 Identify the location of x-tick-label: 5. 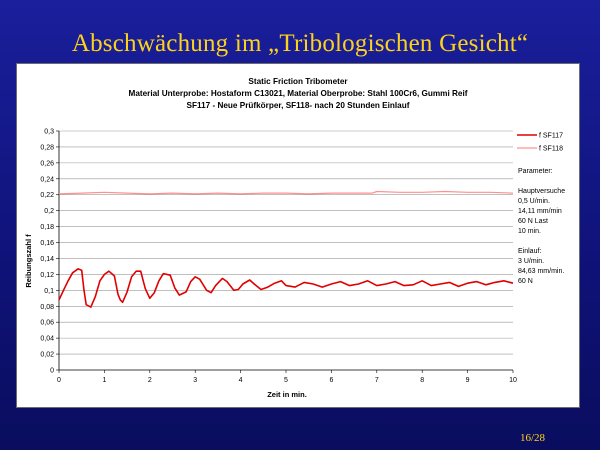
(286, 380).